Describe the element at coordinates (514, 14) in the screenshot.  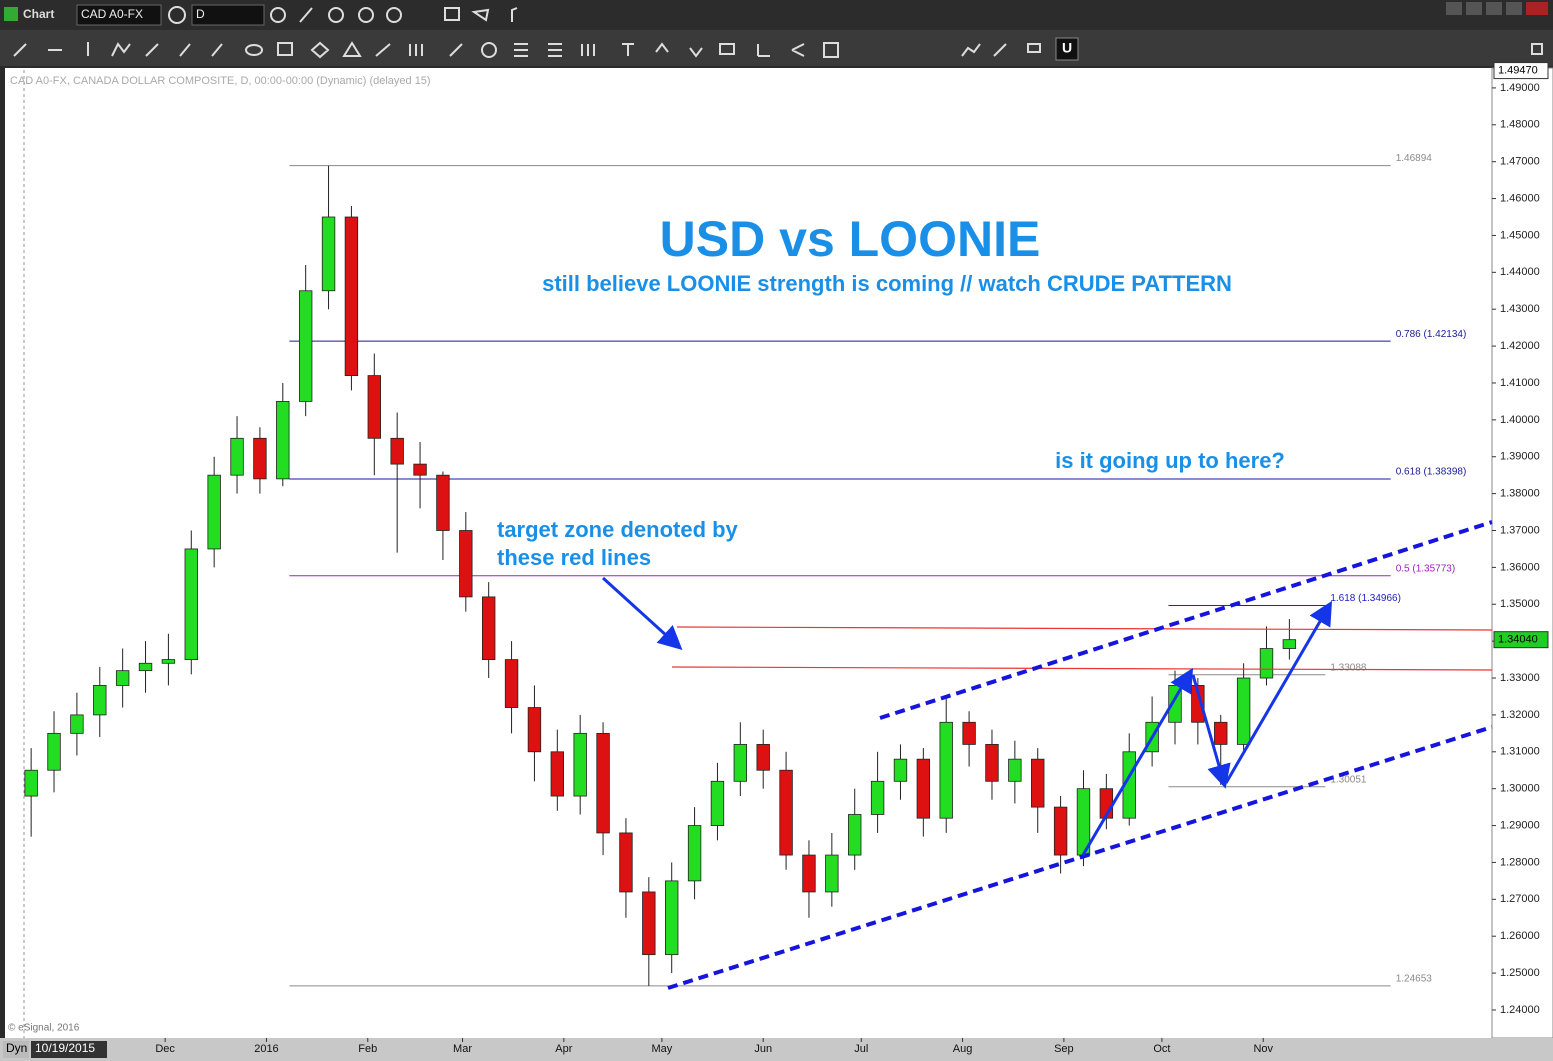
I see `facebook-button` at that location.